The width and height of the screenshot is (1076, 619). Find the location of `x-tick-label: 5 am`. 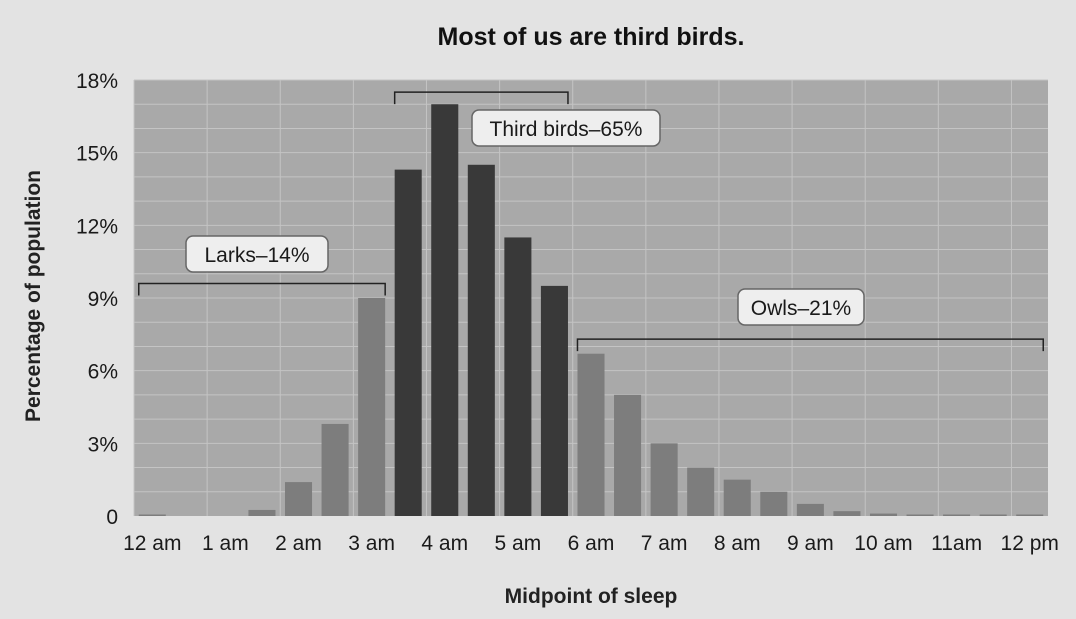

x-tick-label: 5 am is located at coordinates (518, 543).